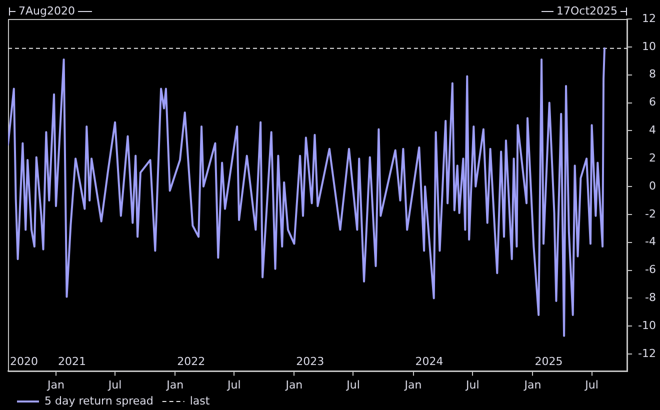 The image size is (660, 410). I want to click on text: 17Oct2025, so click(587, 11).